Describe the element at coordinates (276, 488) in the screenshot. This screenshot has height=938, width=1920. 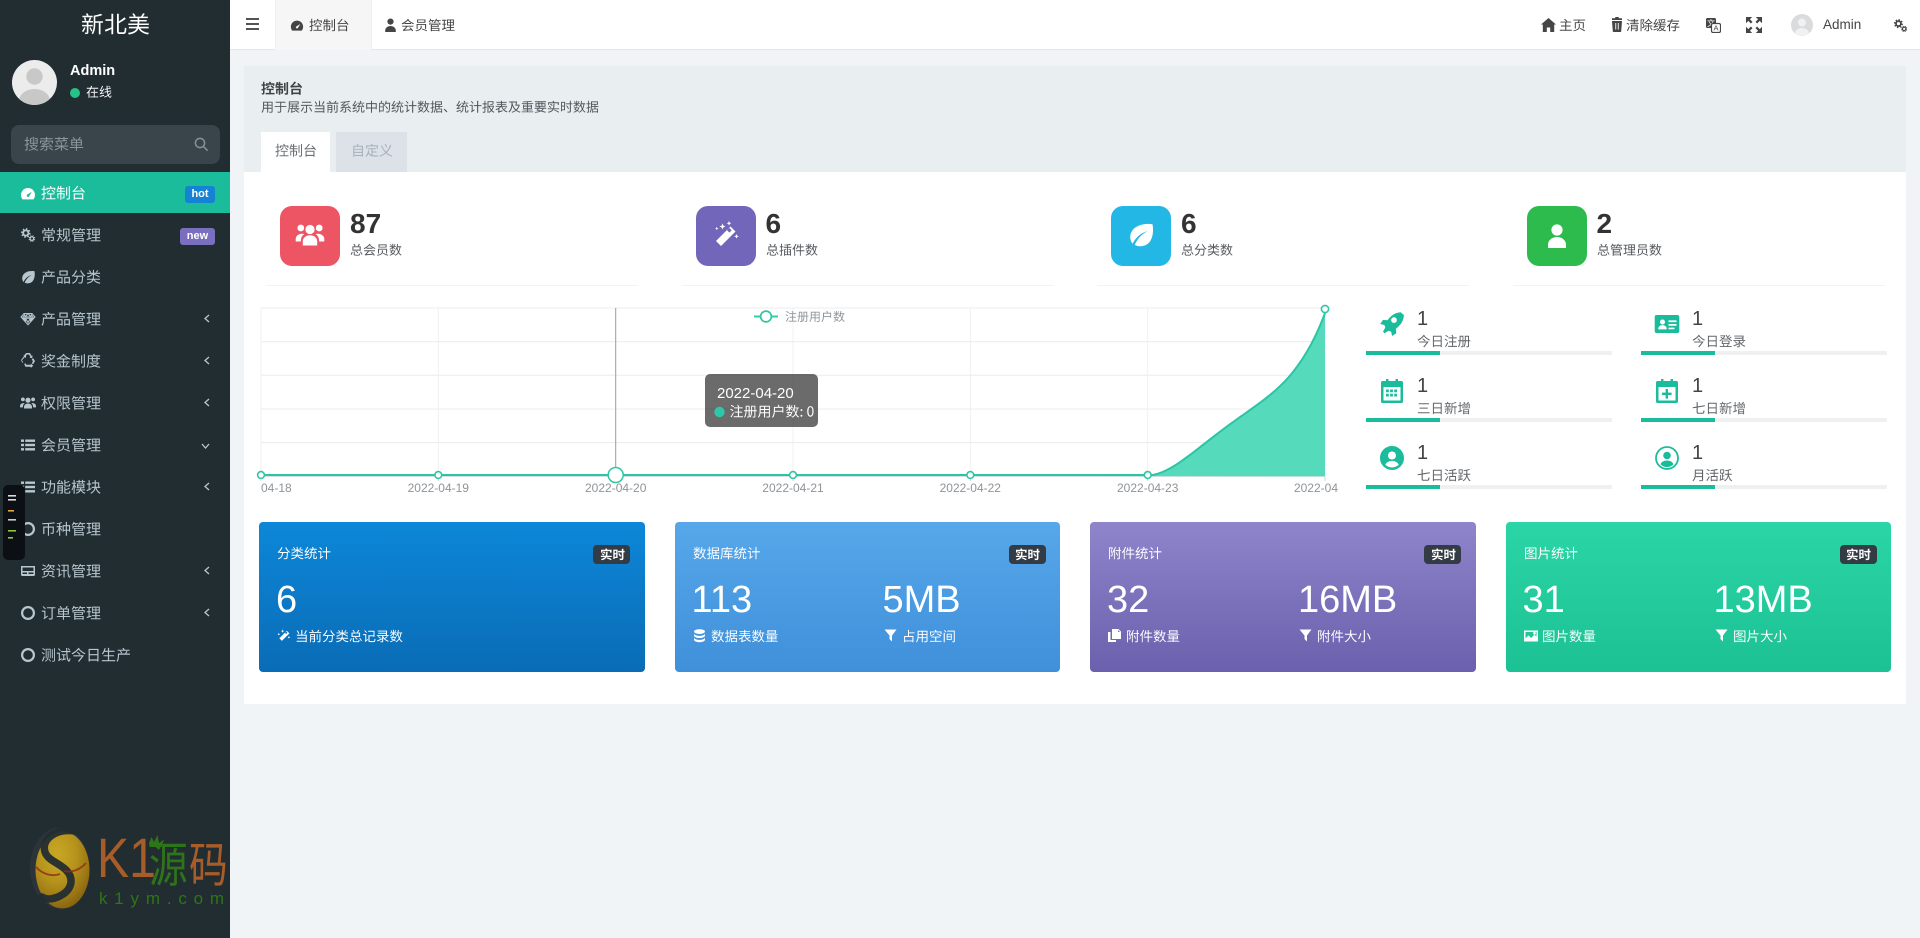
I see `svg-text: 04-18` at that location.